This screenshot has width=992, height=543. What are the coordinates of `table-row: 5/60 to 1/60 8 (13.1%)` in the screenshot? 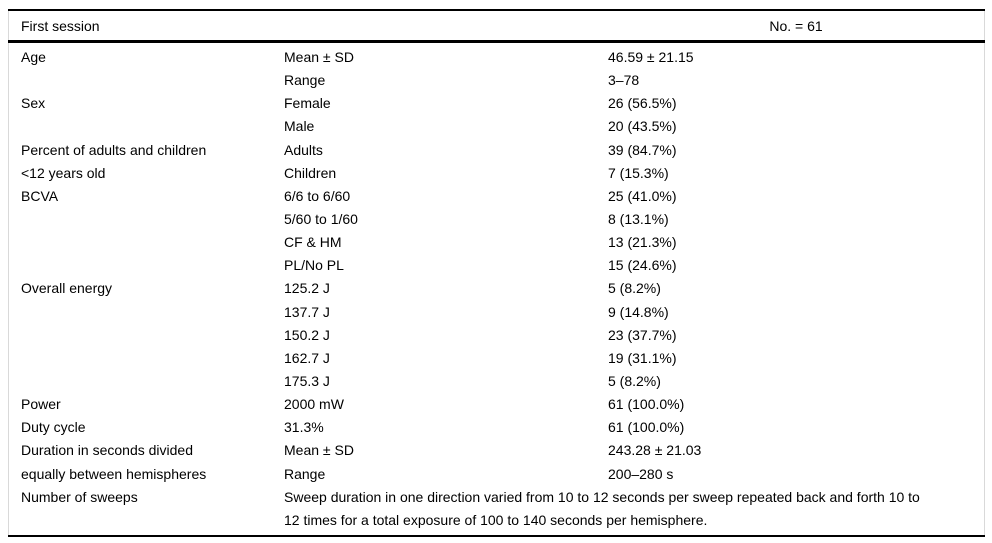 It's located at (496, 219).